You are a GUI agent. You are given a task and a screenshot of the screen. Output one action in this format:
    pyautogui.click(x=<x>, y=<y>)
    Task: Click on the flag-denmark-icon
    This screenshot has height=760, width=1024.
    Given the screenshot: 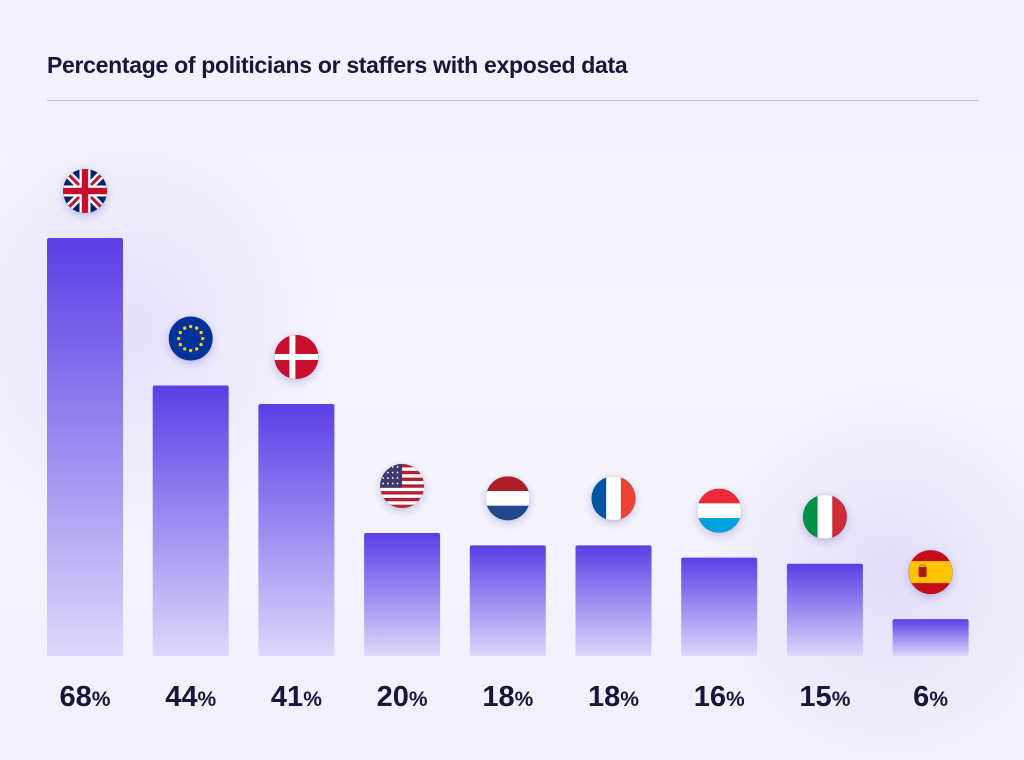 What is the action you would take?
    pyautogui.click(x=296, y=357)
    